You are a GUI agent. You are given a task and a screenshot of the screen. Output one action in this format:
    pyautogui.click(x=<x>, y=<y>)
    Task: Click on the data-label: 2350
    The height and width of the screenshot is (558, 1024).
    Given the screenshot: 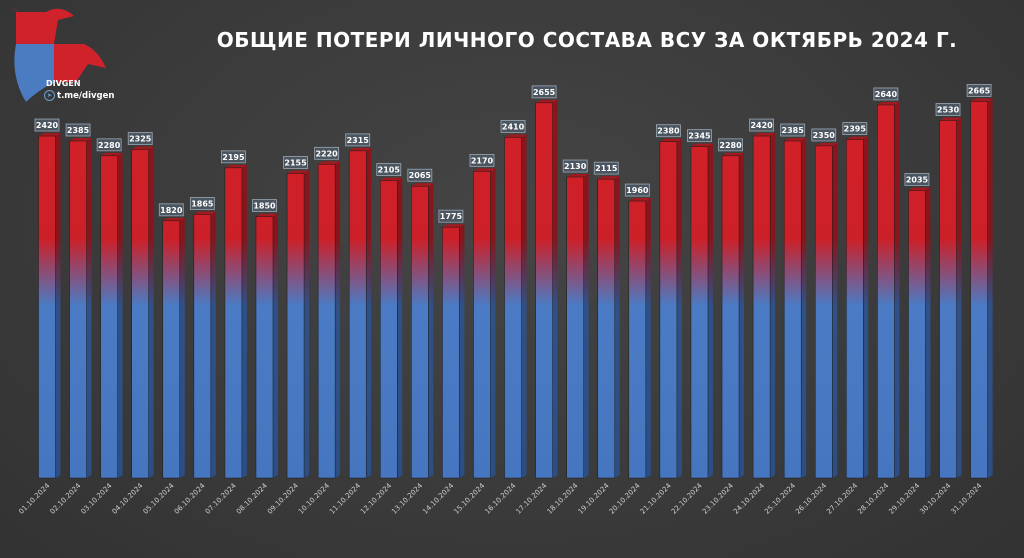 What is the action you would take?
    pyautogui.click(x=824, y=135)
    